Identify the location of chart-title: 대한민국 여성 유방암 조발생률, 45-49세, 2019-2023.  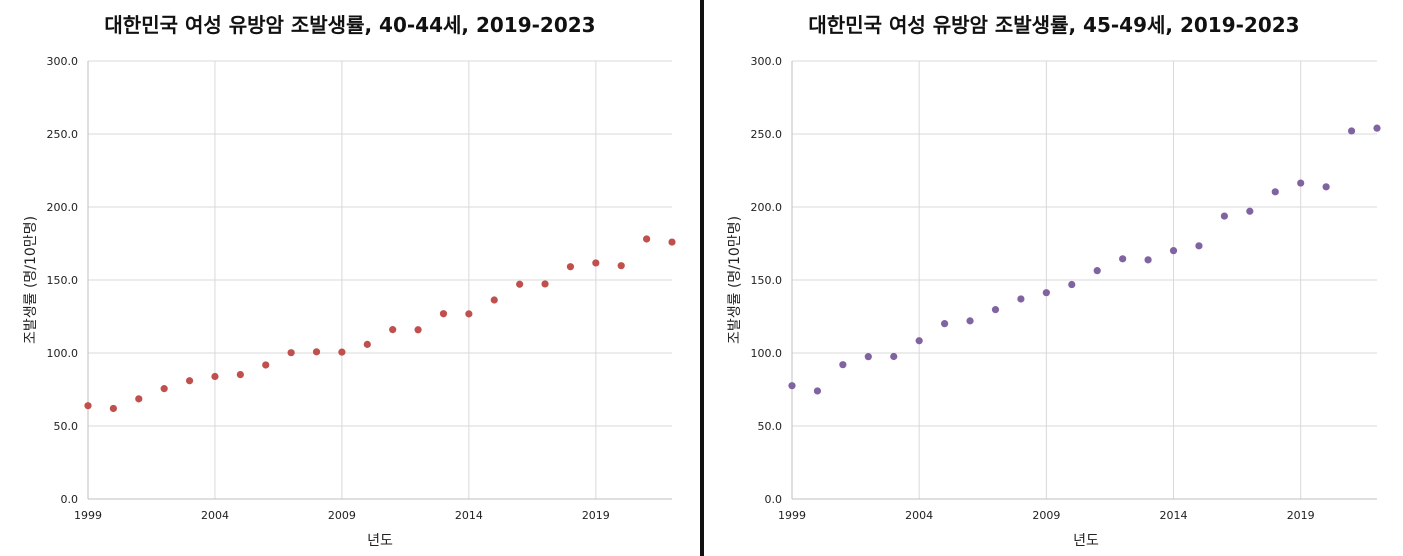
(1053, 25).